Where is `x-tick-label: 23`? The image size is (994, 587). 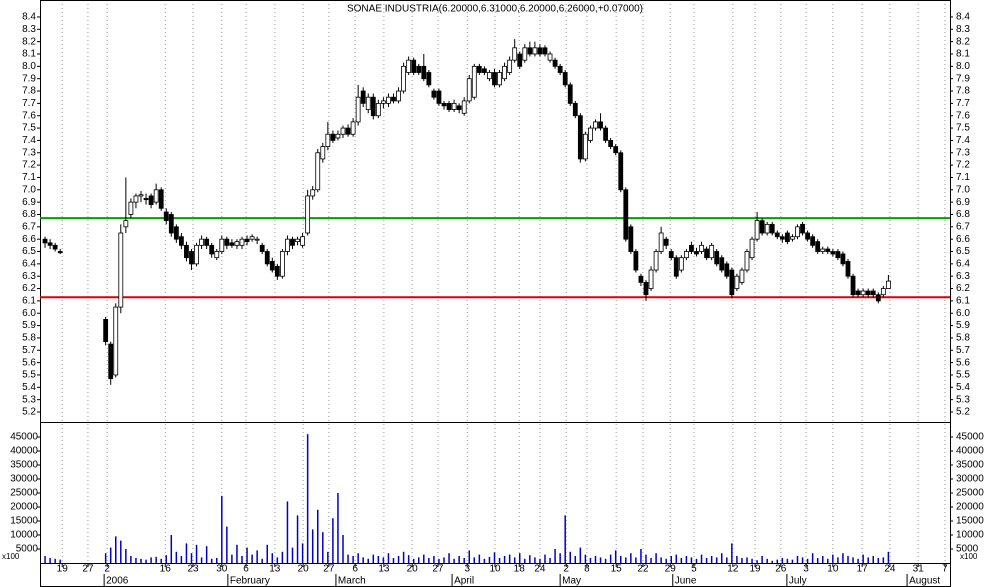 x-tick-label: 23 is located at coordinates (193, 569).